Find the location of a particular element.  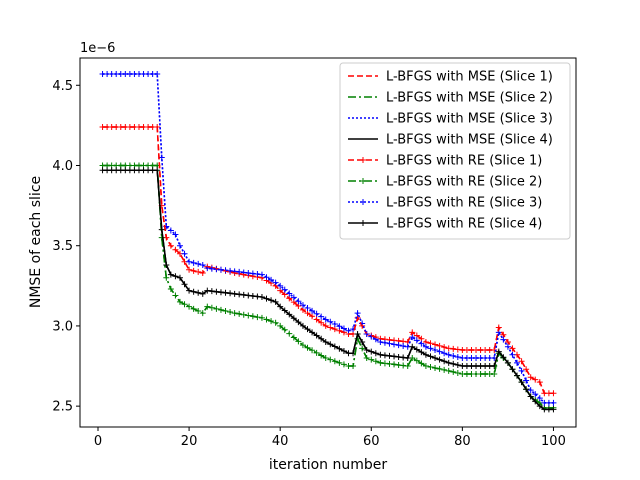

y-tick-label: 3.5 is located at coordinates (62, 246).